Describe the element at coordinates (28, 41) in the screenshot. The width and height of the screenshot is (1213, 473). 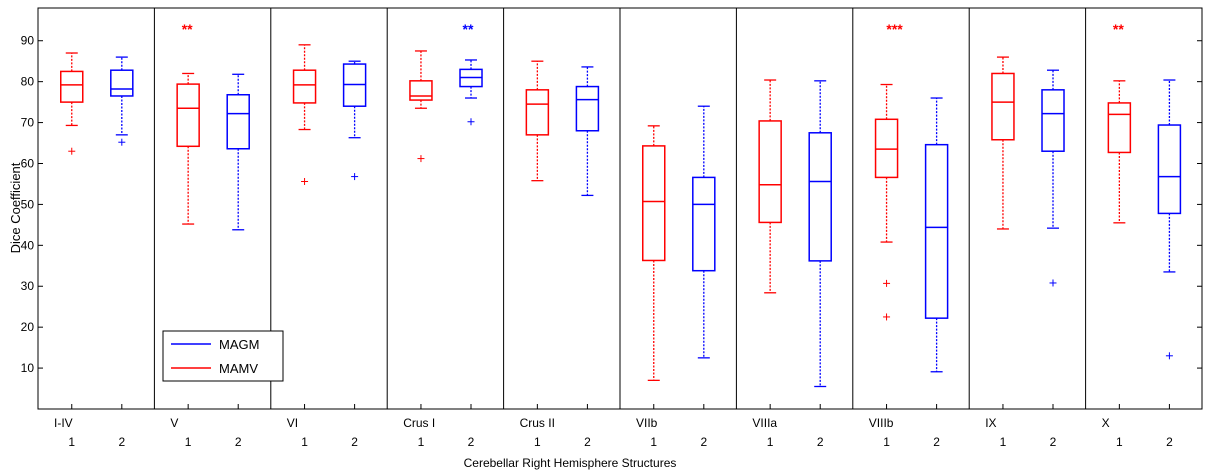
I see `y-tick-label: 90` at that location.